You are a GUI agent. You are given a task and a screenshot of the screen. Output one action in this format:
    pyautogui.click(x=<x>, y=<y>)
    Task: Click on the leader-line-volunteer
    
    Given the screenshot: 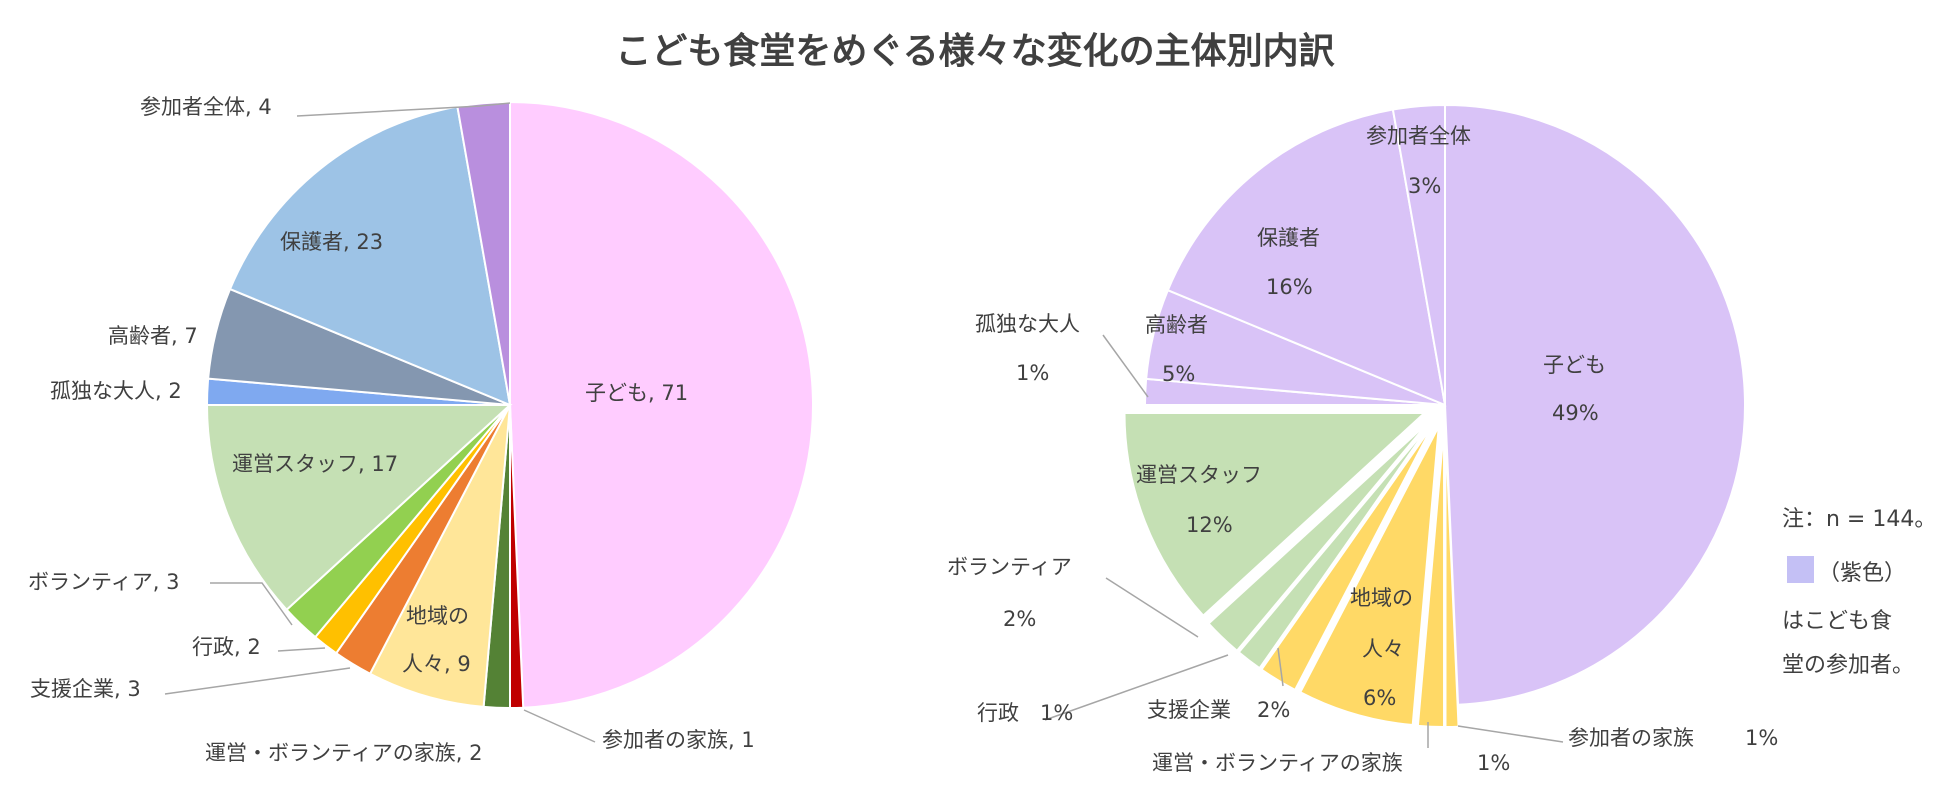 What is the action you would take?
    pyautogui.click(x=251, y=604)
    